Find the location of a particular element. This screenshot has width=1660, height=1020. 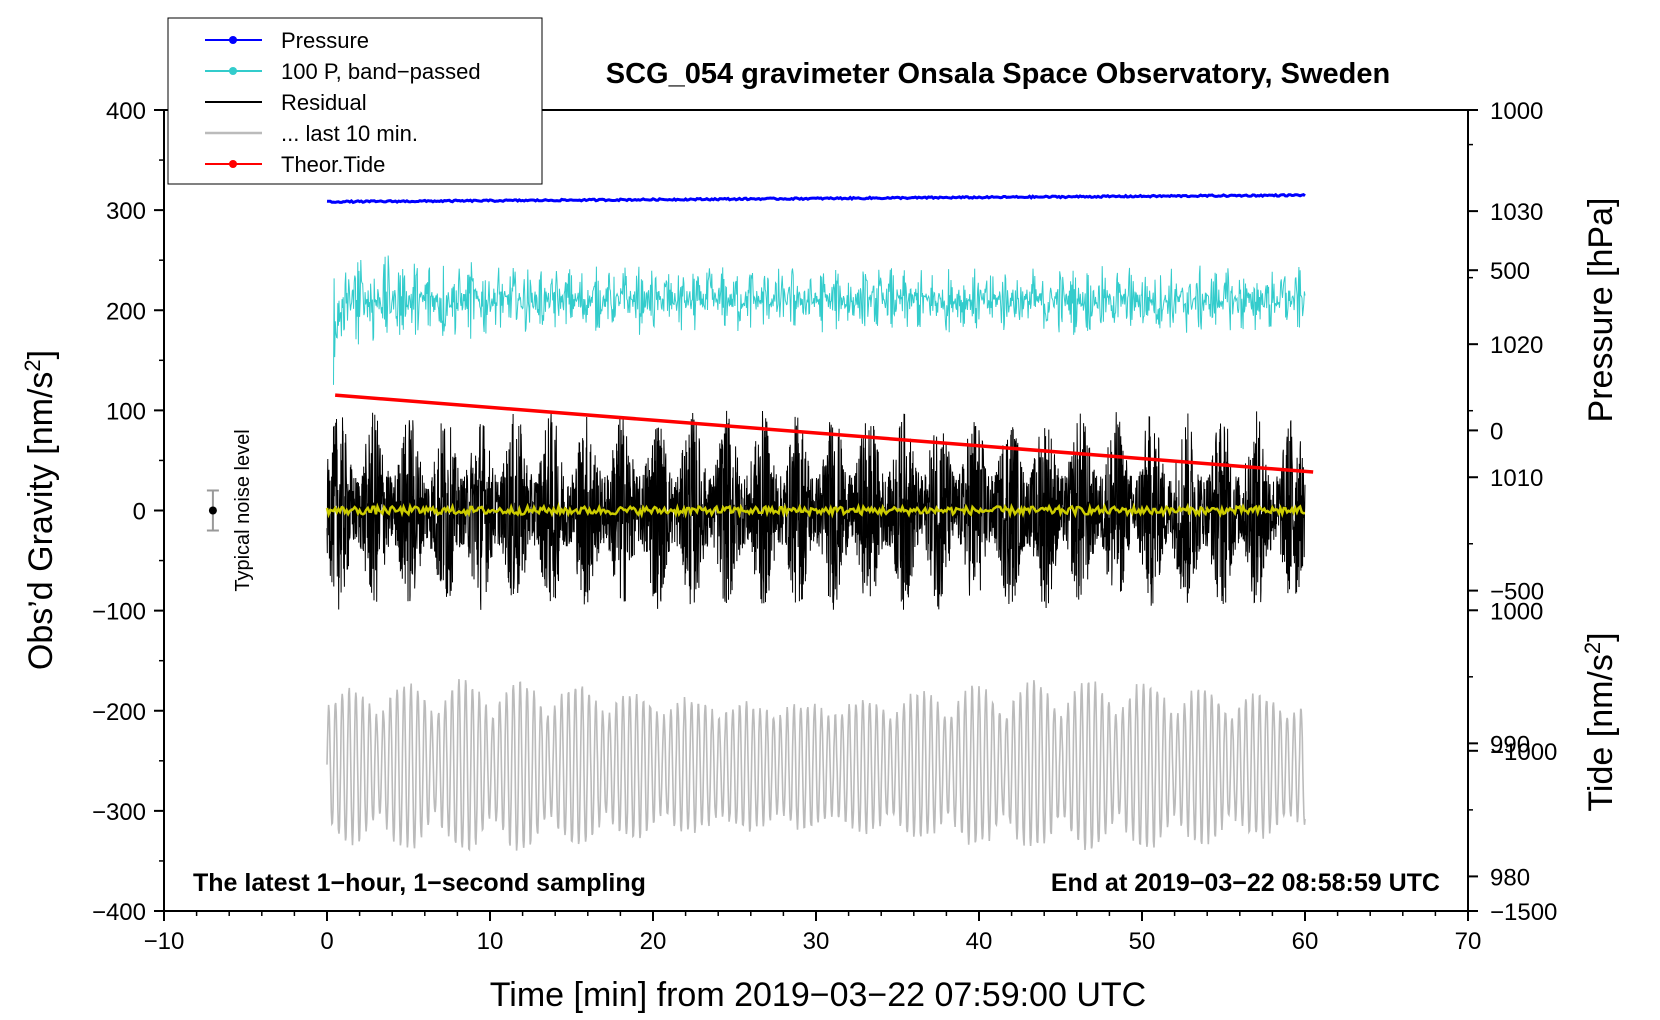

tide-tick-label: 0 is located at coordinates (1496, 431).